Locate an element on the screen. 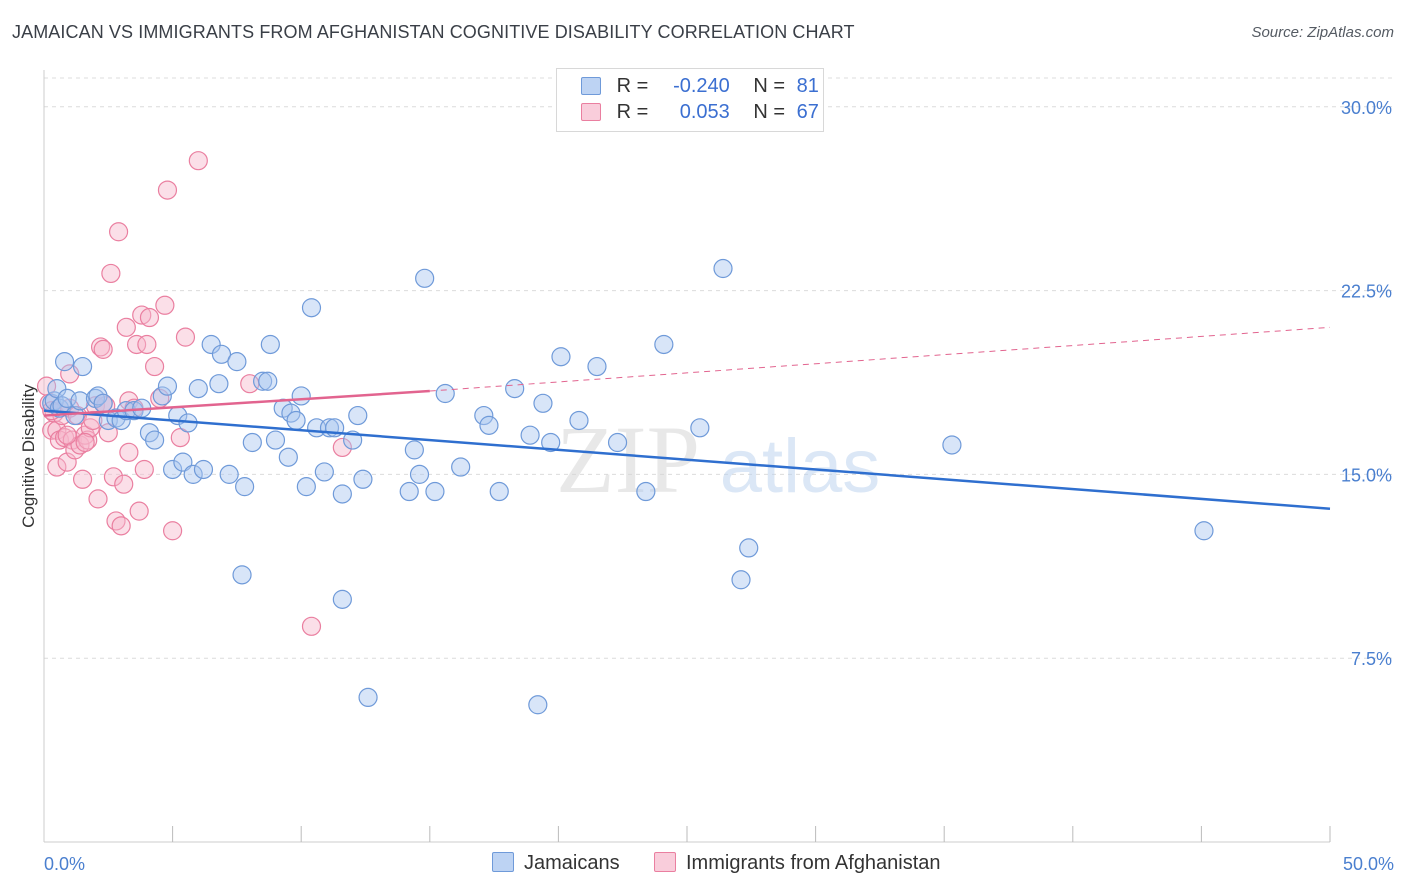  correlation-legend: R = -0.240 N = 81 R = 0.053 N = 67 is located at coordinates (690, 100).